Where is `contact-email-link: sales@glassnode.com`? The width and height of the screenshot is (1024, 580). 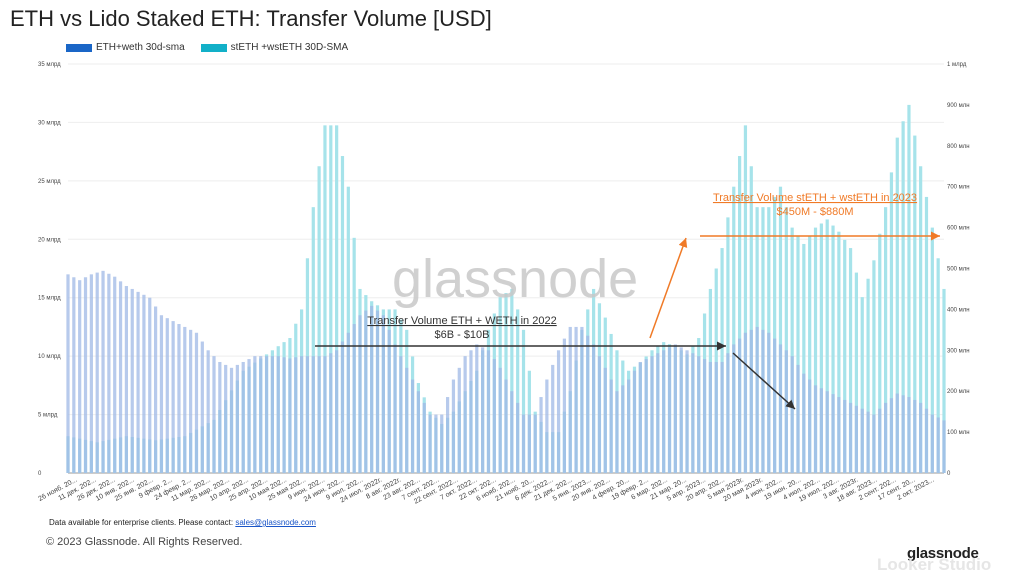
contact-email-link: sales@glassnode.com is located at coordinates (275, 522).